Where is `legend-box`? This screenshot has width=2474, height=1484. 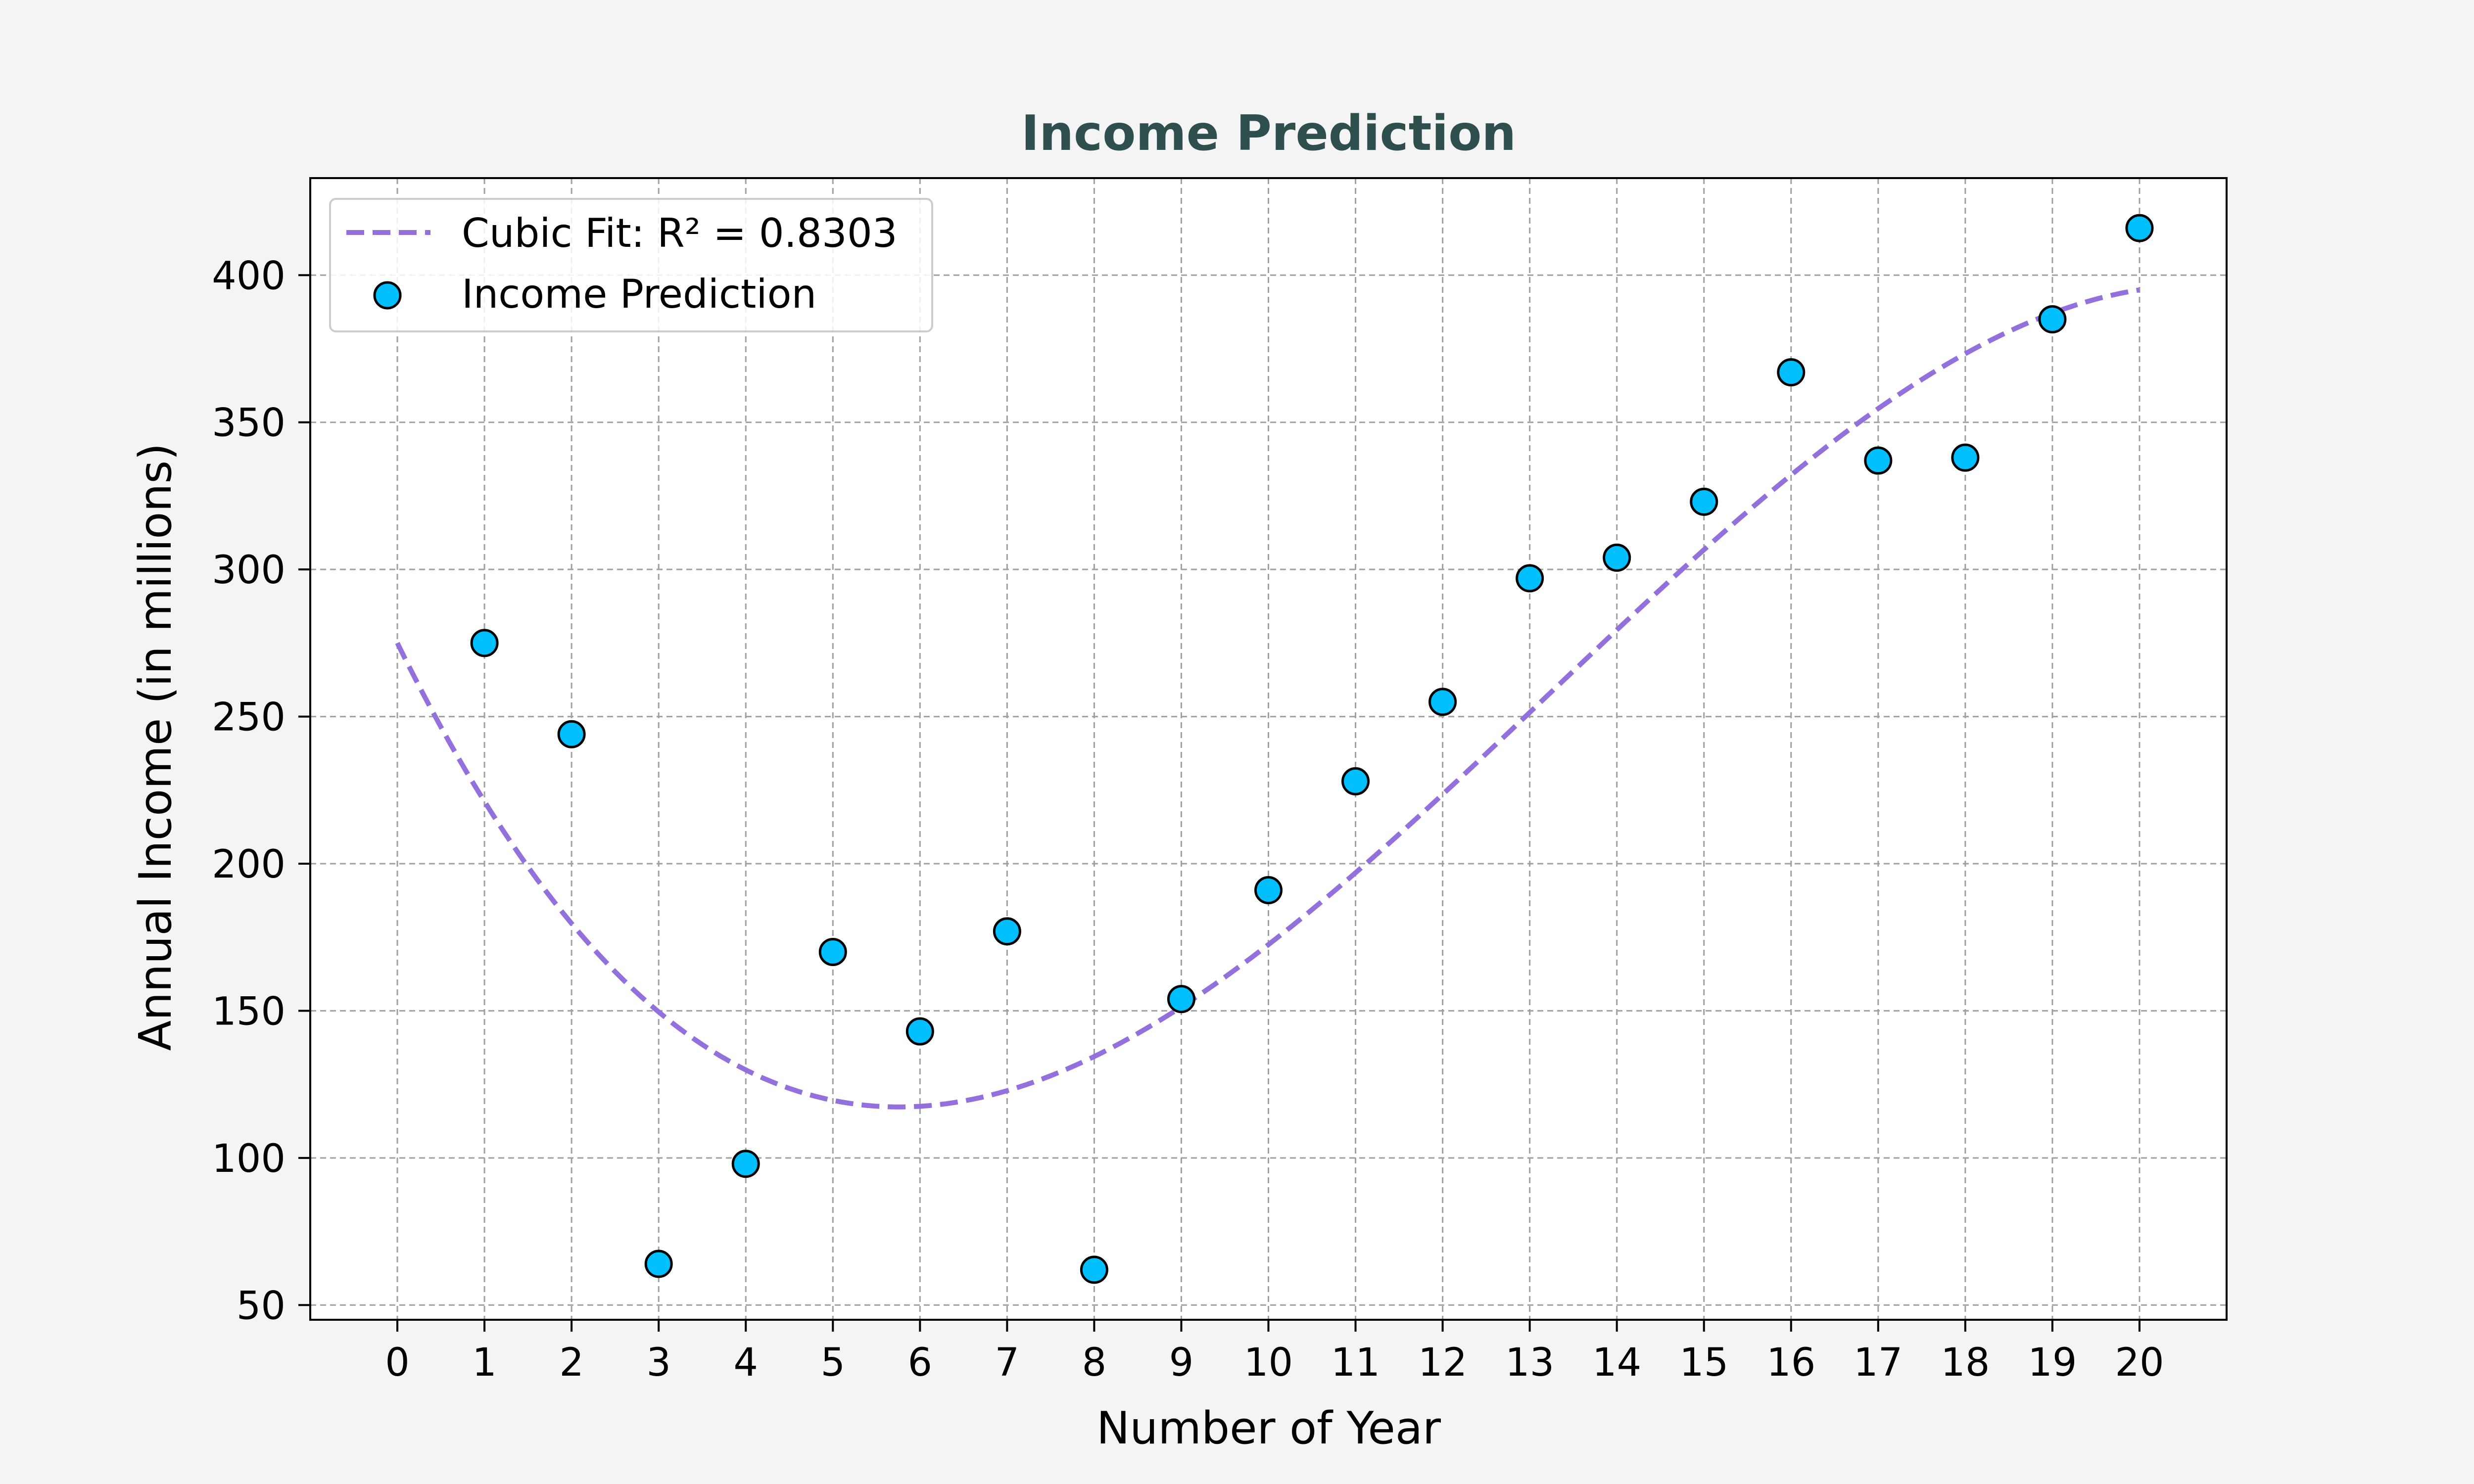 legend-box is located at coordinates (631, 265).